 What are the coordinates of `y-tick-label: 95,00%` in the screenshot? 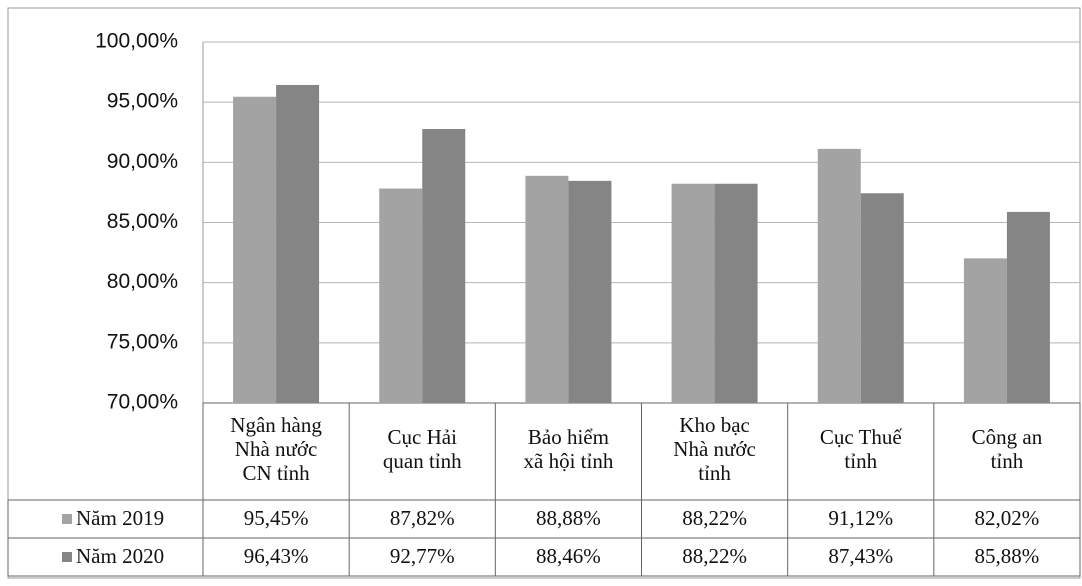 It's located at (142, 101).